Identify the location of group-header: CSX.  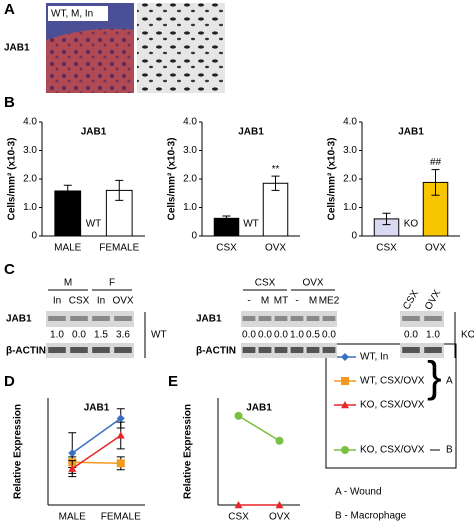
(265, 283).